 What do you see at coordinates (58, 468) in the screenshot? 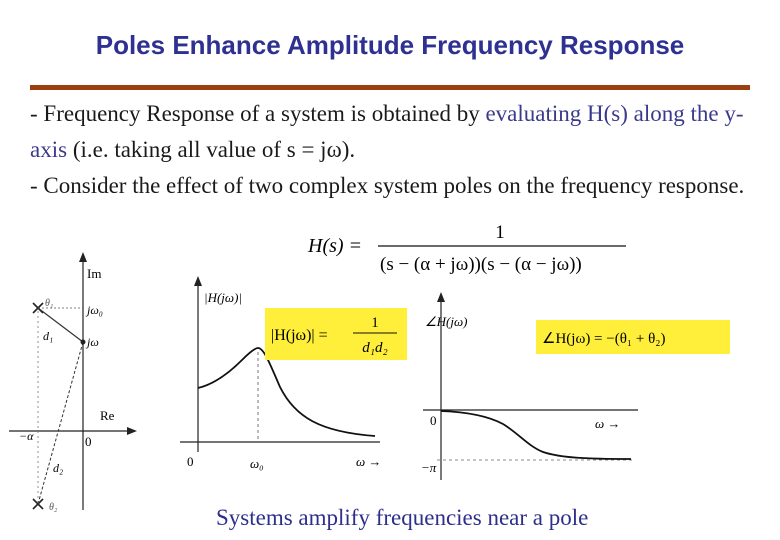
I see `d2-label: d₂` at bounding box center [58, 468].